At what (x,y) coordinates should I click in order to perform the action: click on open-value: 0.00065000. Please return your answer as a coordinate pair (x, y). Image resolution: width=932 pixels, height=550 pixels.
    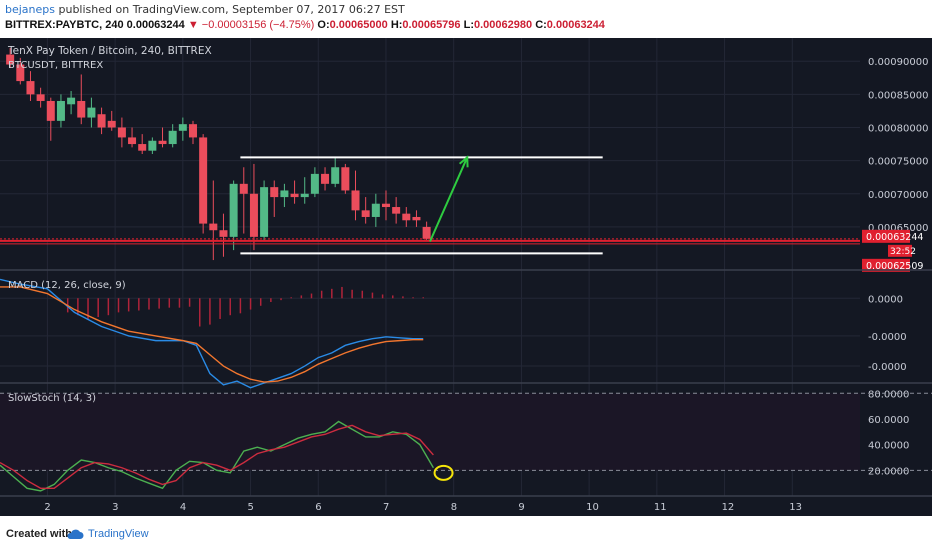
    Looking at the image, I should click on (358, 25).